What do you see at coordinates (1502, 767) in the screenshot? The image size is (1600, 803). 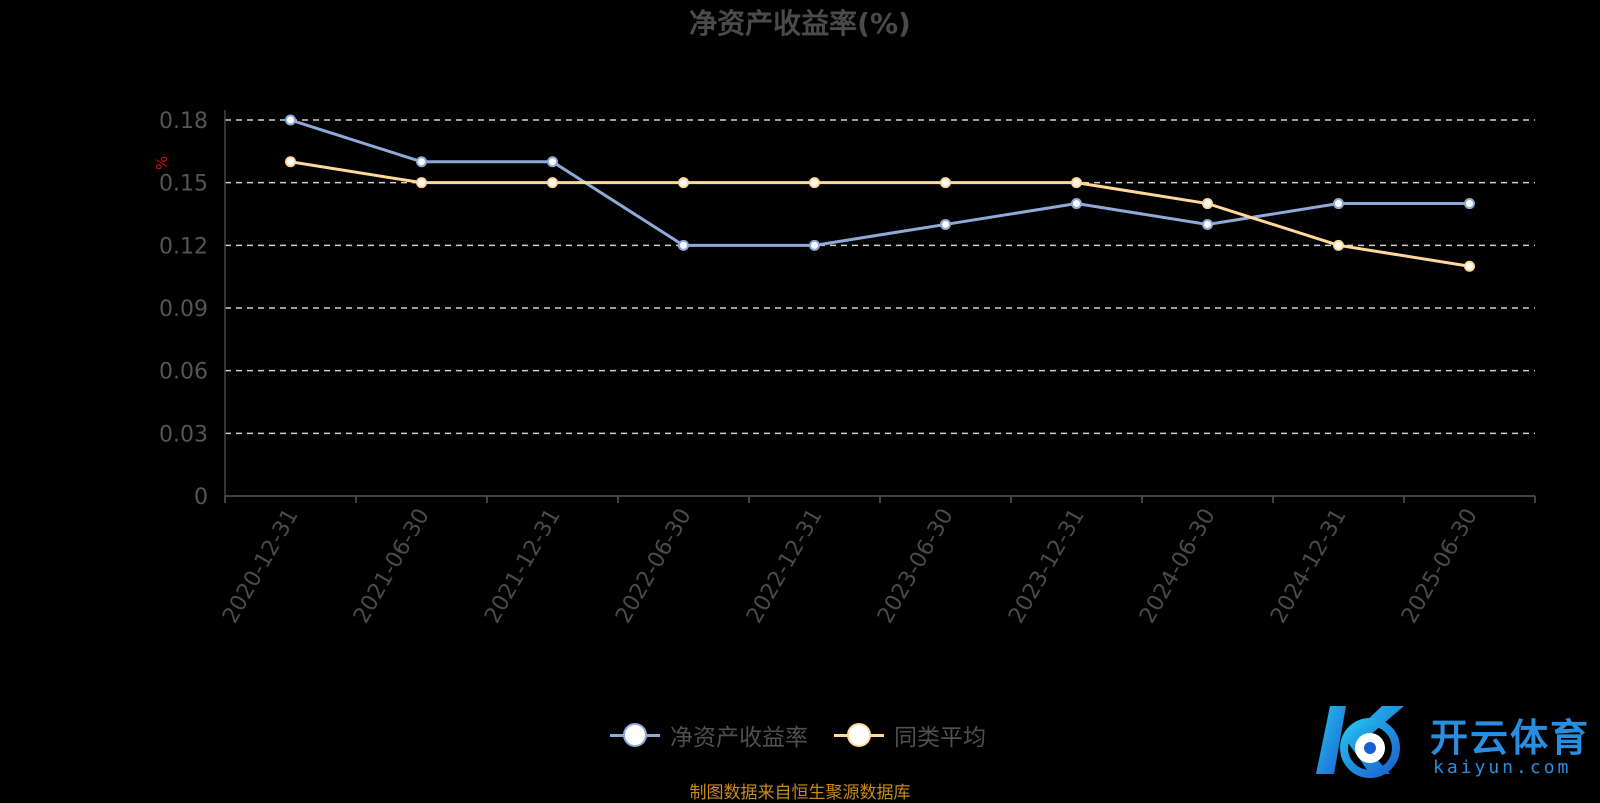 I see `watermark-subtext: kaiyun.com` at bounding box center [1502, 767].